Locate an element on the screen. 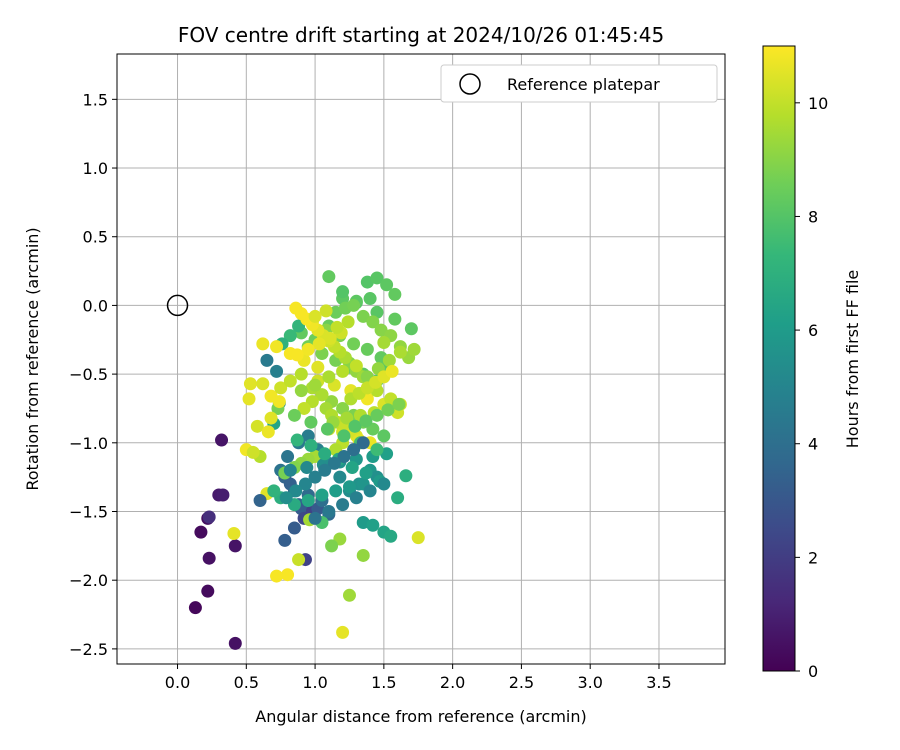 The width and height of the screenshot is (900, 750). y-tick-label: −1.5 is located at coordinates (88, 512).